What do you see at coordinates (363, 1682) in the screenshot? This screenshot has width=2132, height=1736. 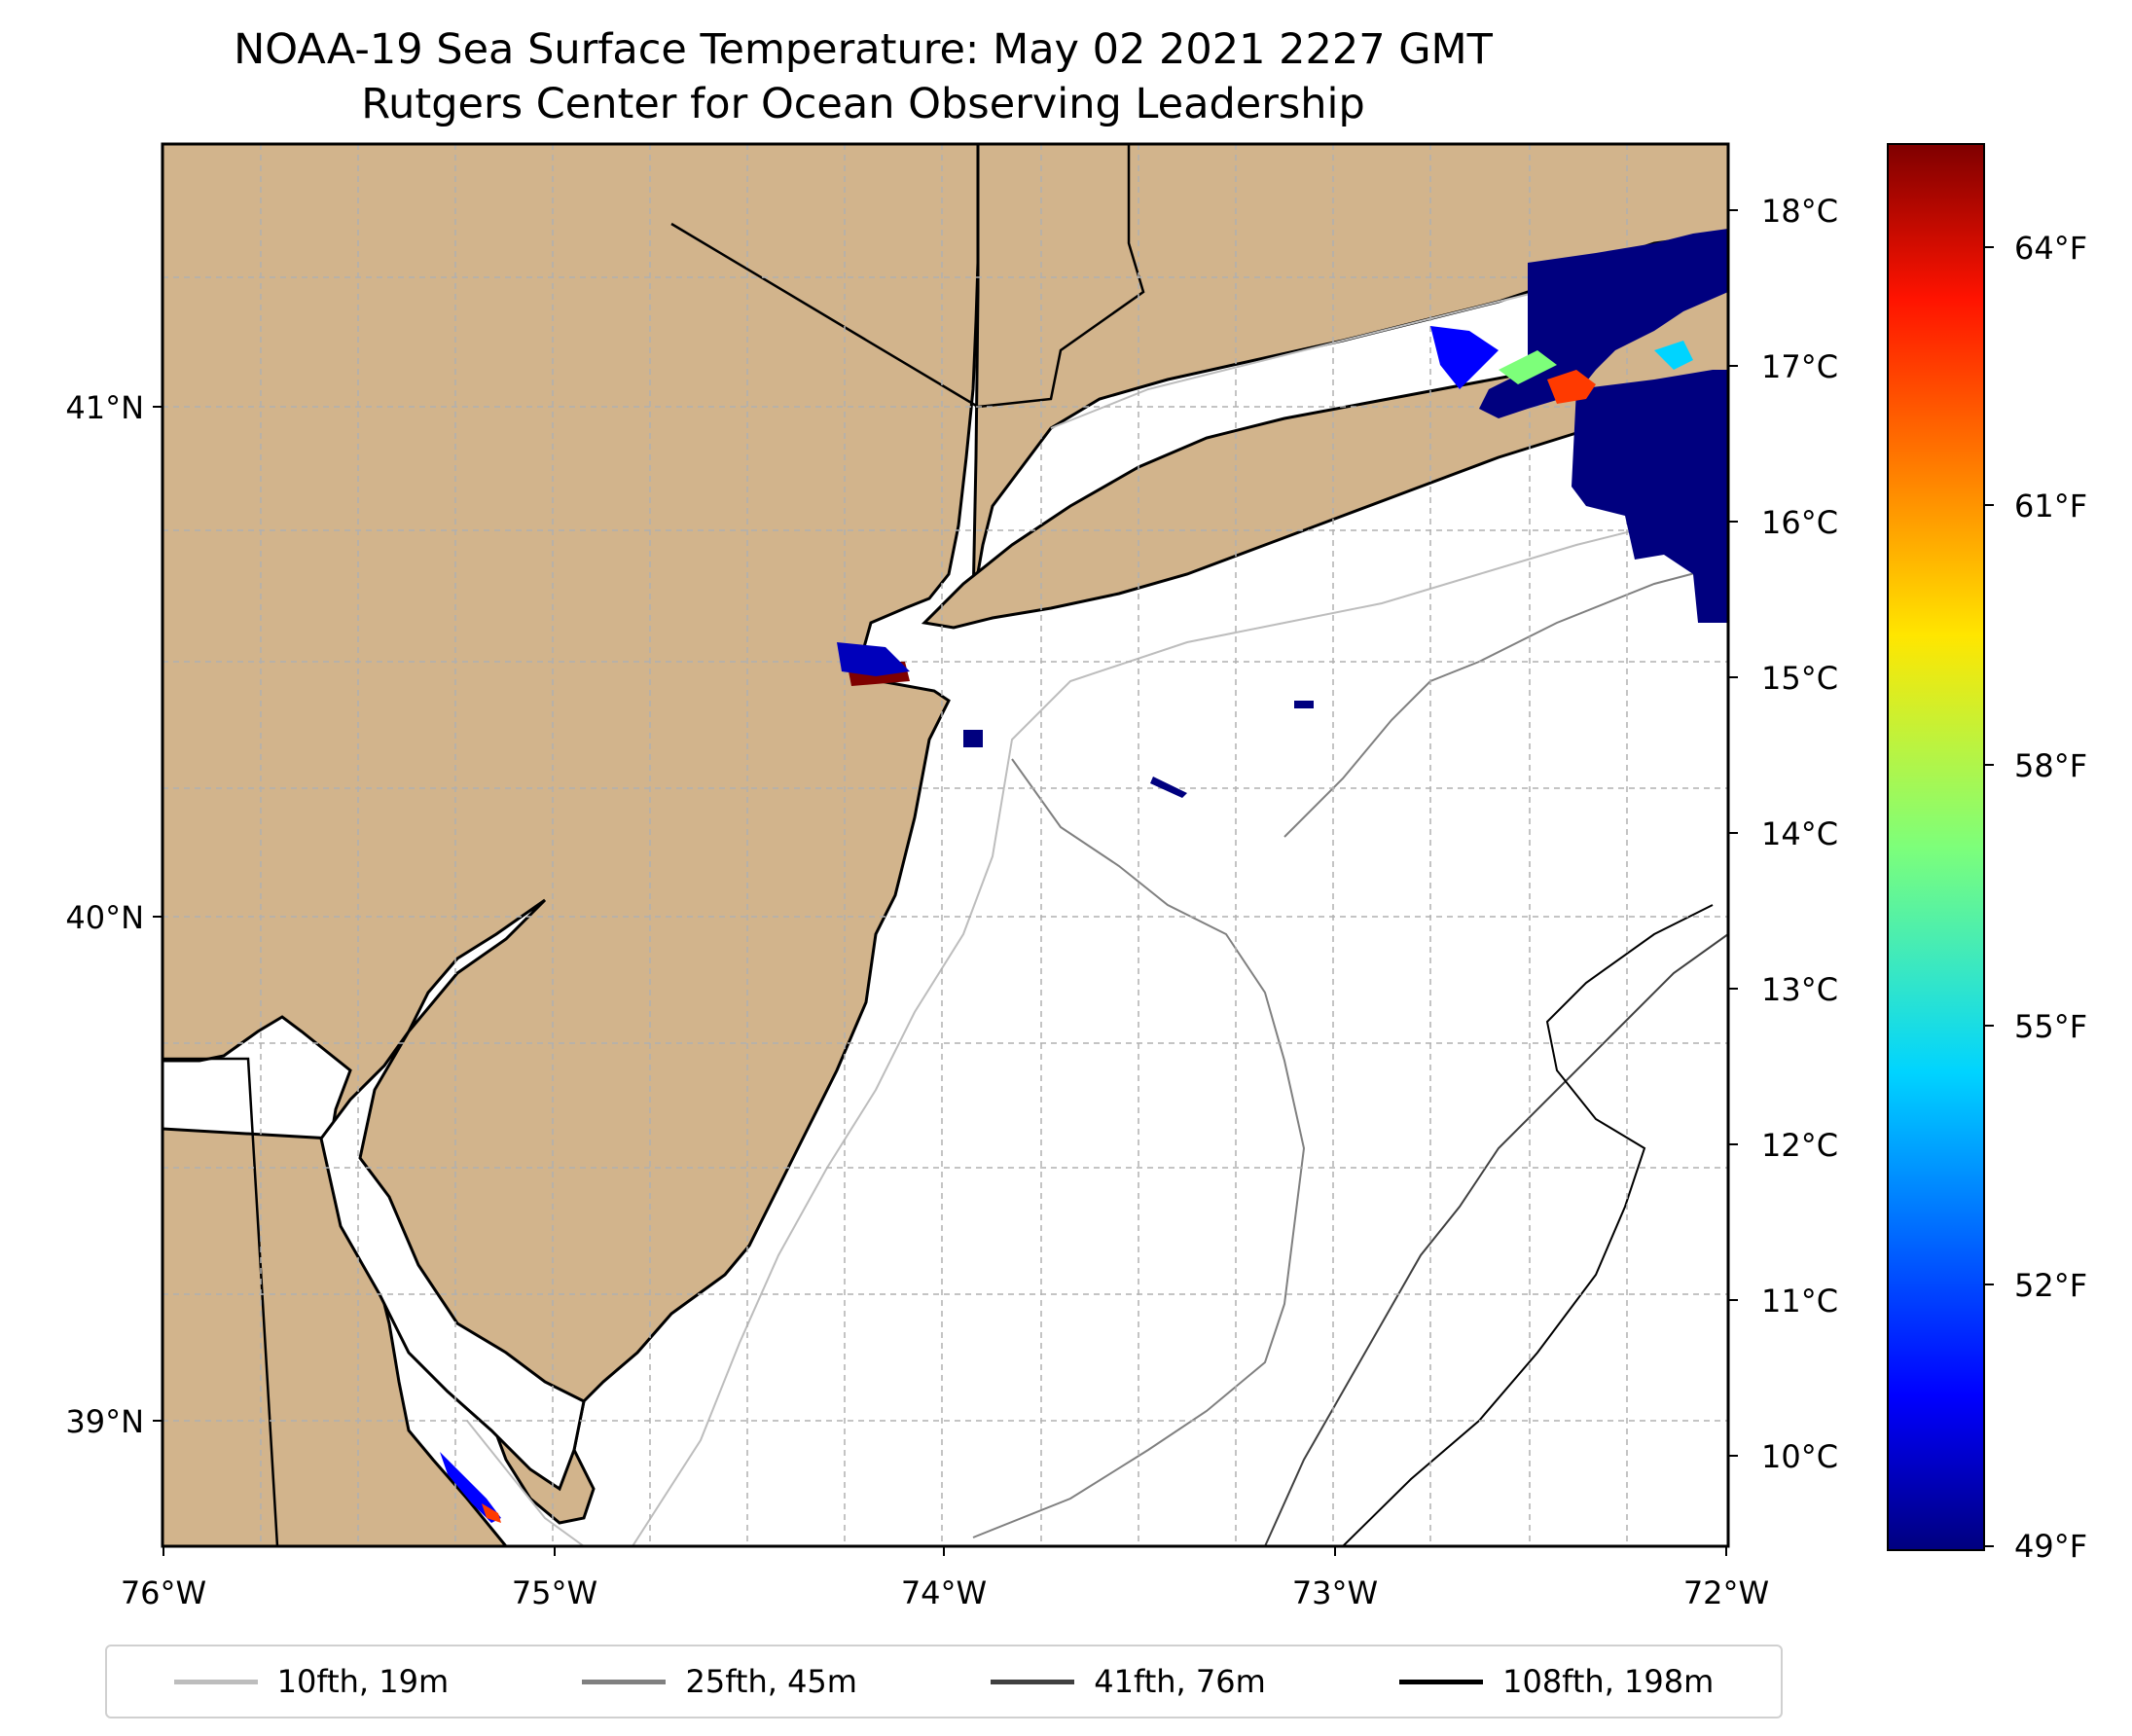 I see `legend-label: 10fth, 19m` at bounding box center [363, 1682].